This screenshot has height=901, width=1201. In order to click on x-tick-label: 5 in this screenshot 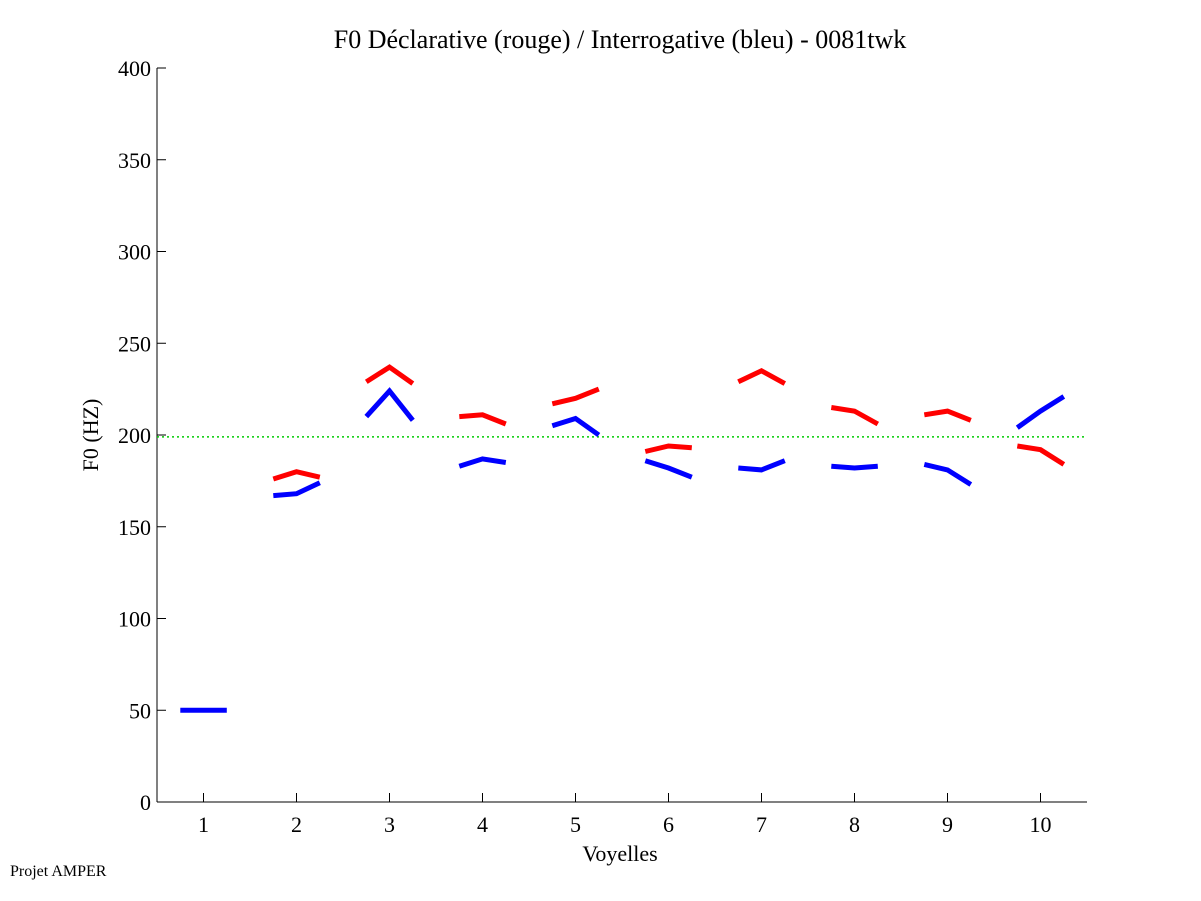, I will do `click(575, 824)`.